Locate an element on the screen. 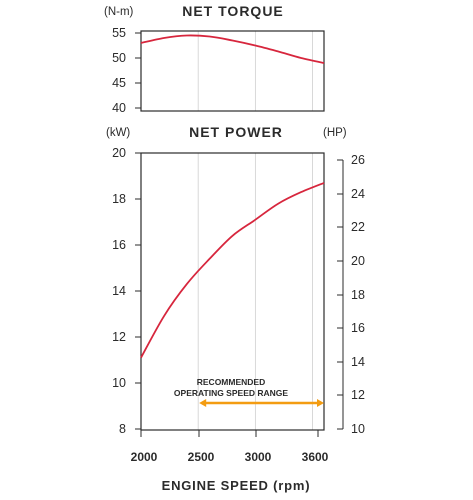 The image size is (473, 500). power-y-tick-label: 12 is located at coordinates (119, 337).